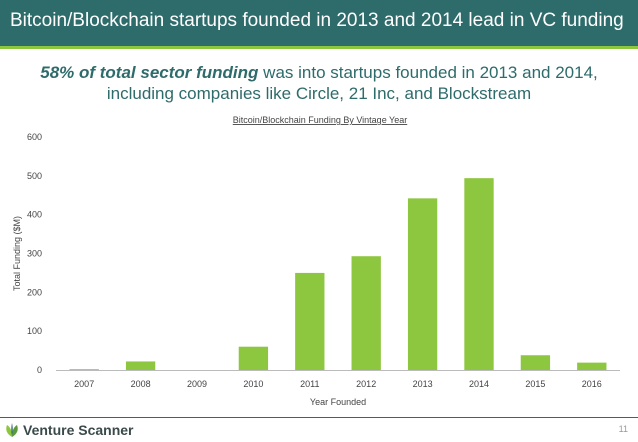 The height and width of the screenshot is (442, 638). What do you see at coordinates (310, 321) in the screenshot?
I see `bar-2011` at bounding box center [310, 321].